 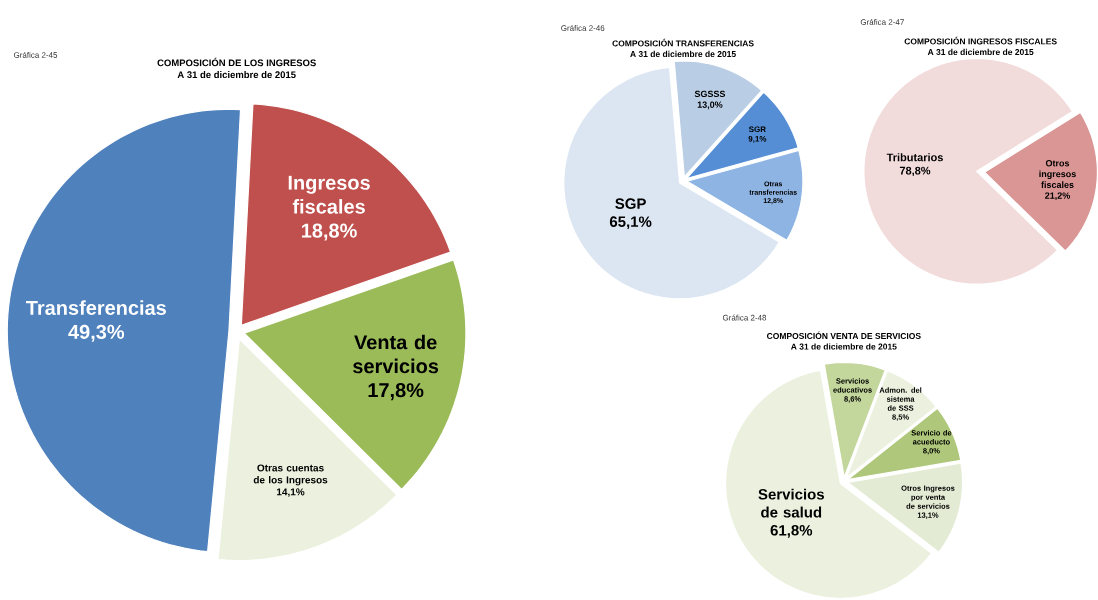 What do you see at coordinates (329, 194) in the screenshot?
I see `slice-label: Ingresos fiscales` at bounding box center [329, 194].